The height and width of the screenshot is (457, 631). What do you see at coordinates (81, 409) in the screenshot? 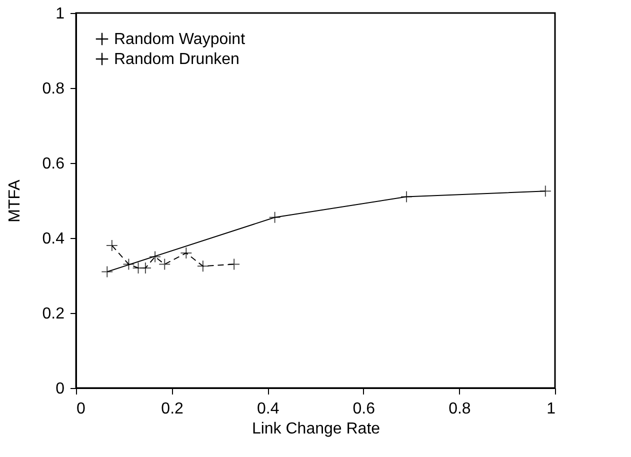
I see `x-tick-label: 0` at bounding box center [81, 409].